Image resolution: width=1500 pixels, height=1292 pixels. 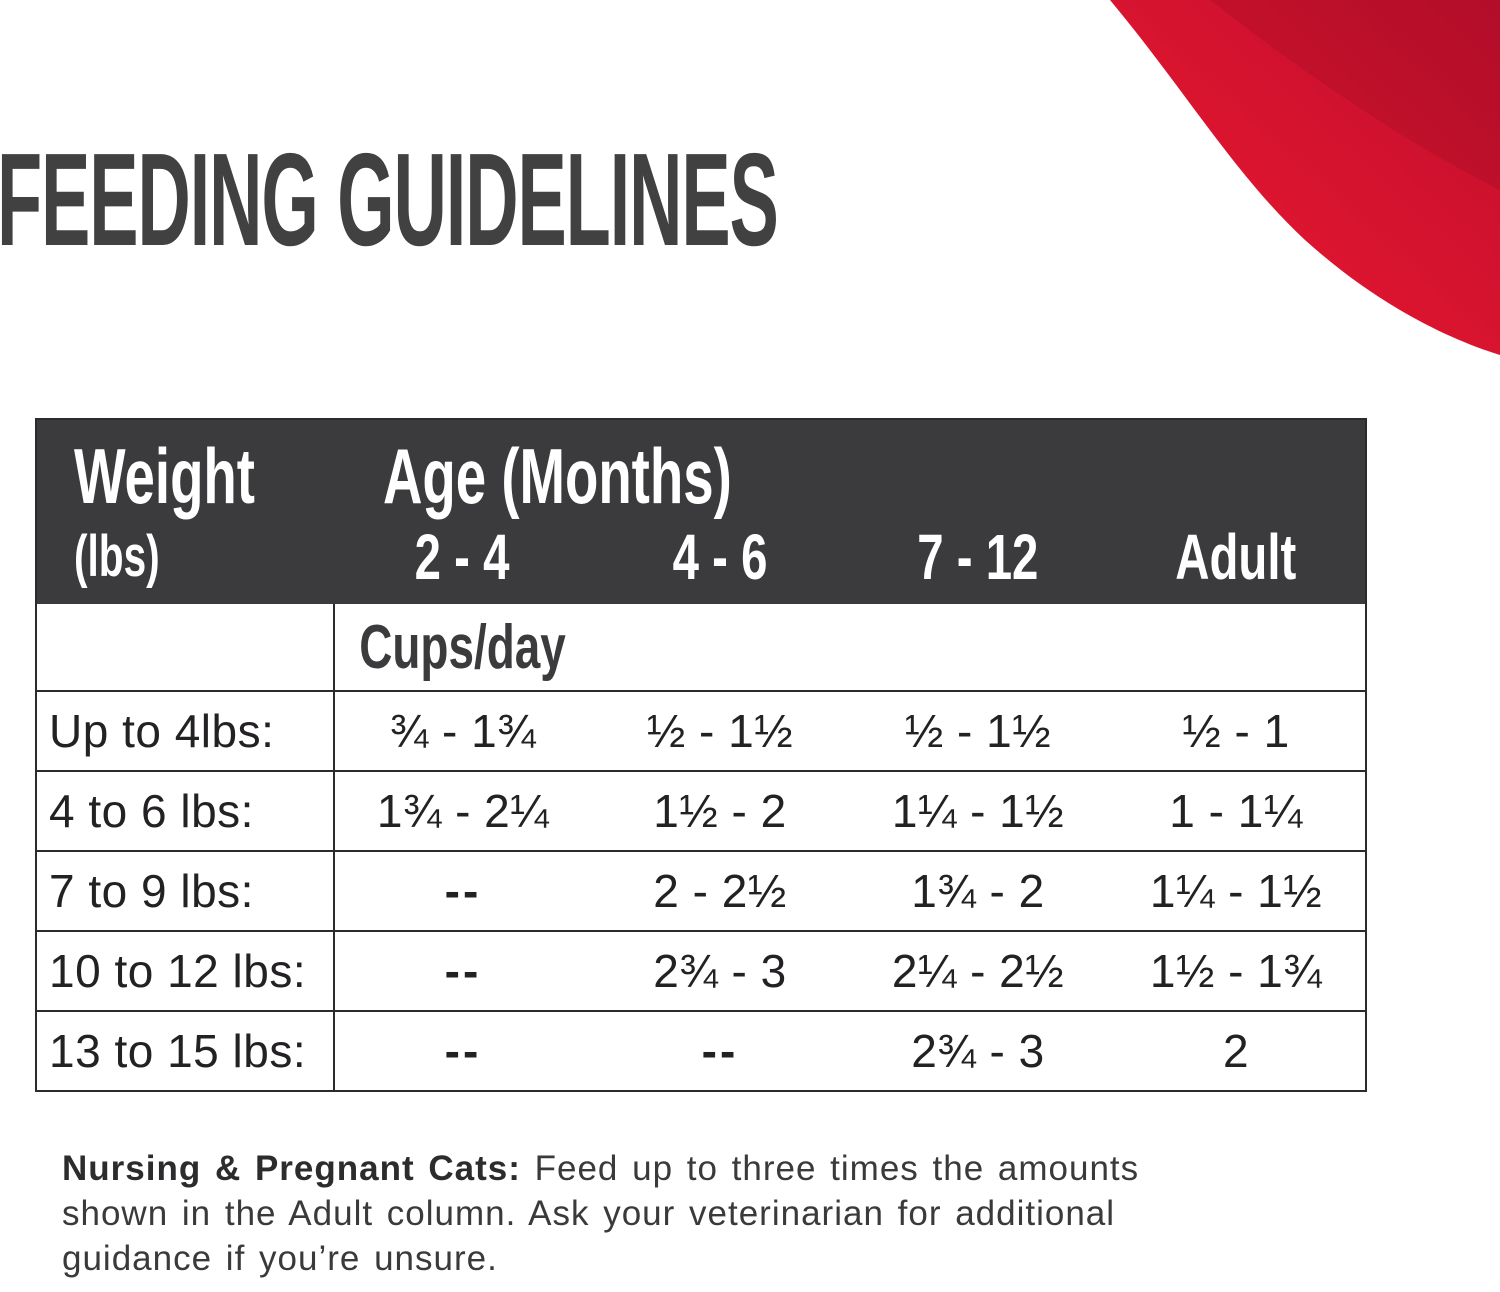 What do you see at coordinates (178, 1051) in the screenshot?
I see `weight-row-label: 13 to 15 lbs:` at bounding box center [178, 1051].